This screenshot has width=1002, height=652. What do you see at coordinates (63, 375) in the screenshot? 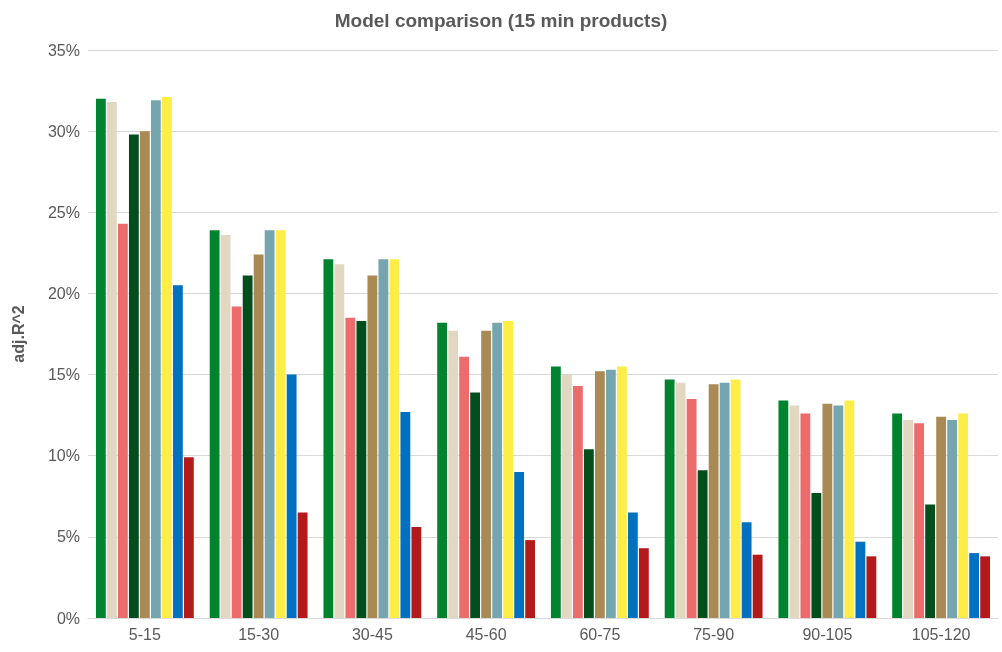
I see `y-tick-label: 15%` at bounding box center [63, 375].